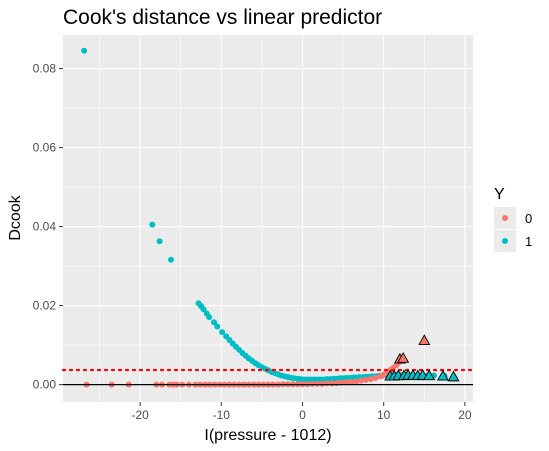 Image resolution: width=549 pixels, height=451 pixels. I want to click on x-axis-title: I(pressure - 1012), so click(267, 435).